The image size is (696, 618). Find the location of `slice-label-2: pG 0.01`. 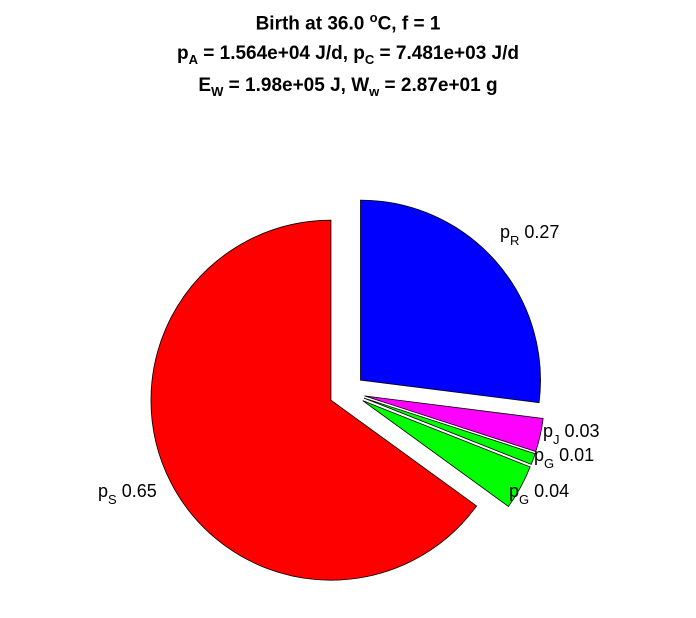

slice-label-2: pG 0.01 is located at coordinates (564, 458).